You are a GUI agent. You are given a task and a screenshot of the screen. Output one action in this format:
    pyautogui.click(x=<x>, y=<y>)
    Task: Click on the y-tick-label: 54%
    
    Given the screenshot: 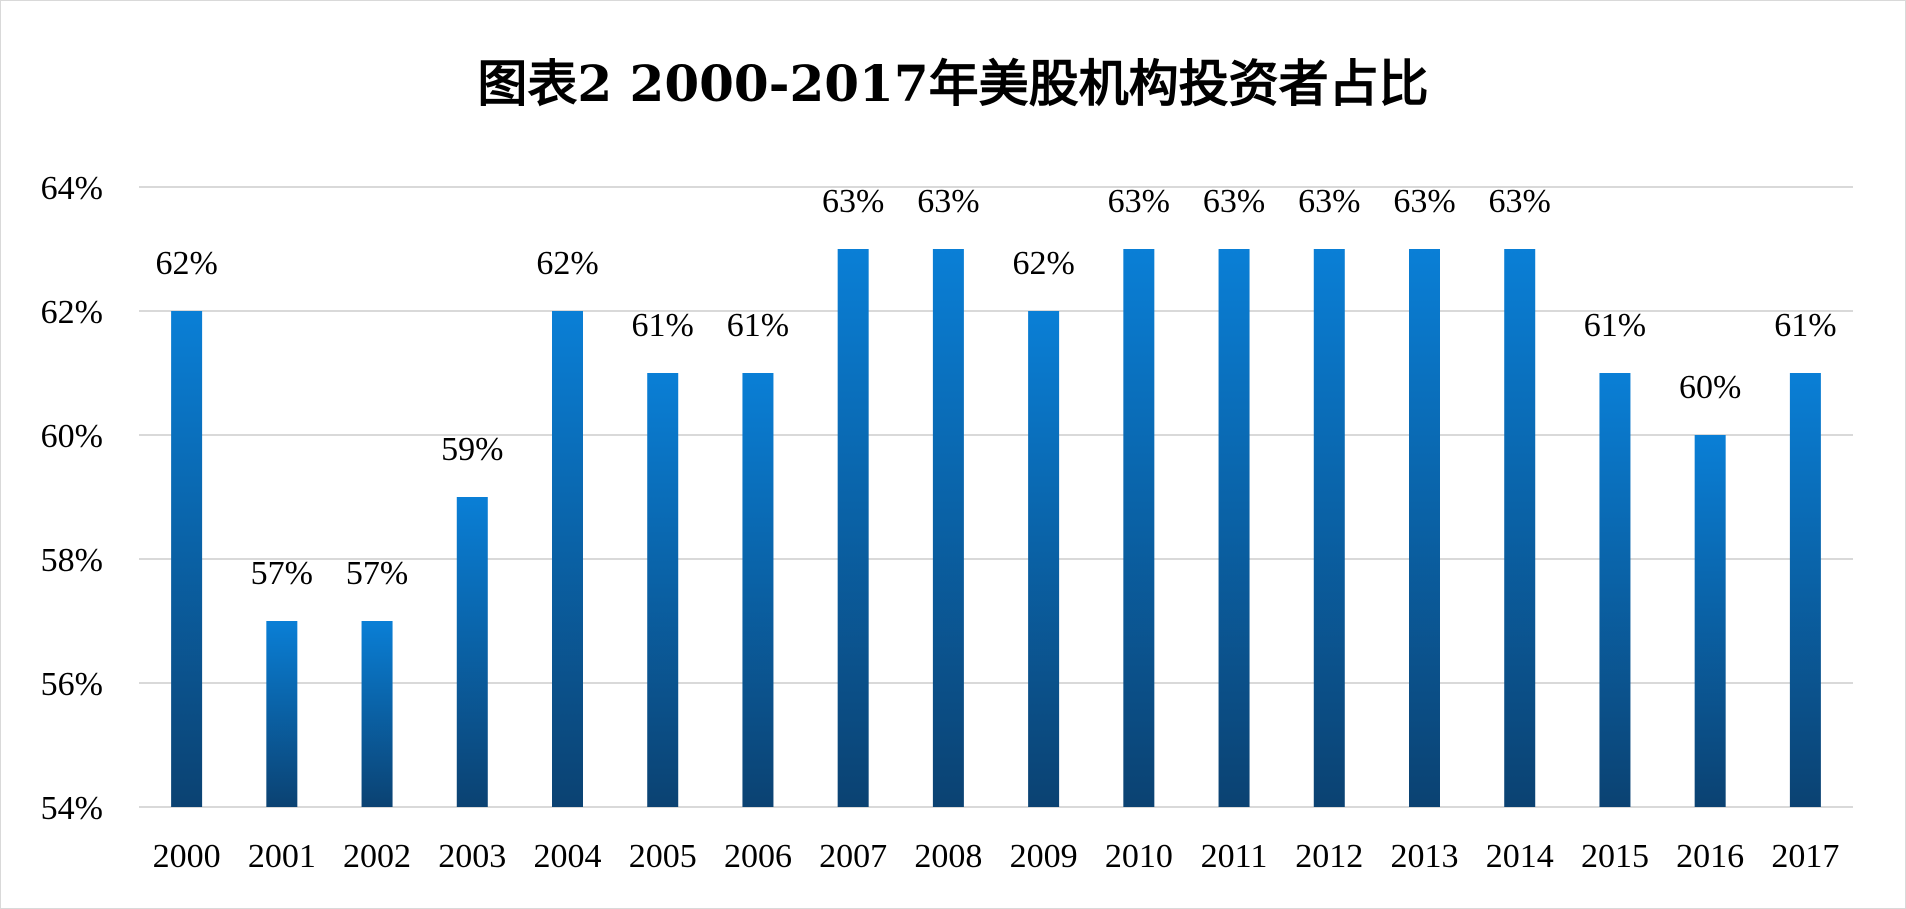 What is the action you would take?
    pyautogui.click(x=72, y=808)
    